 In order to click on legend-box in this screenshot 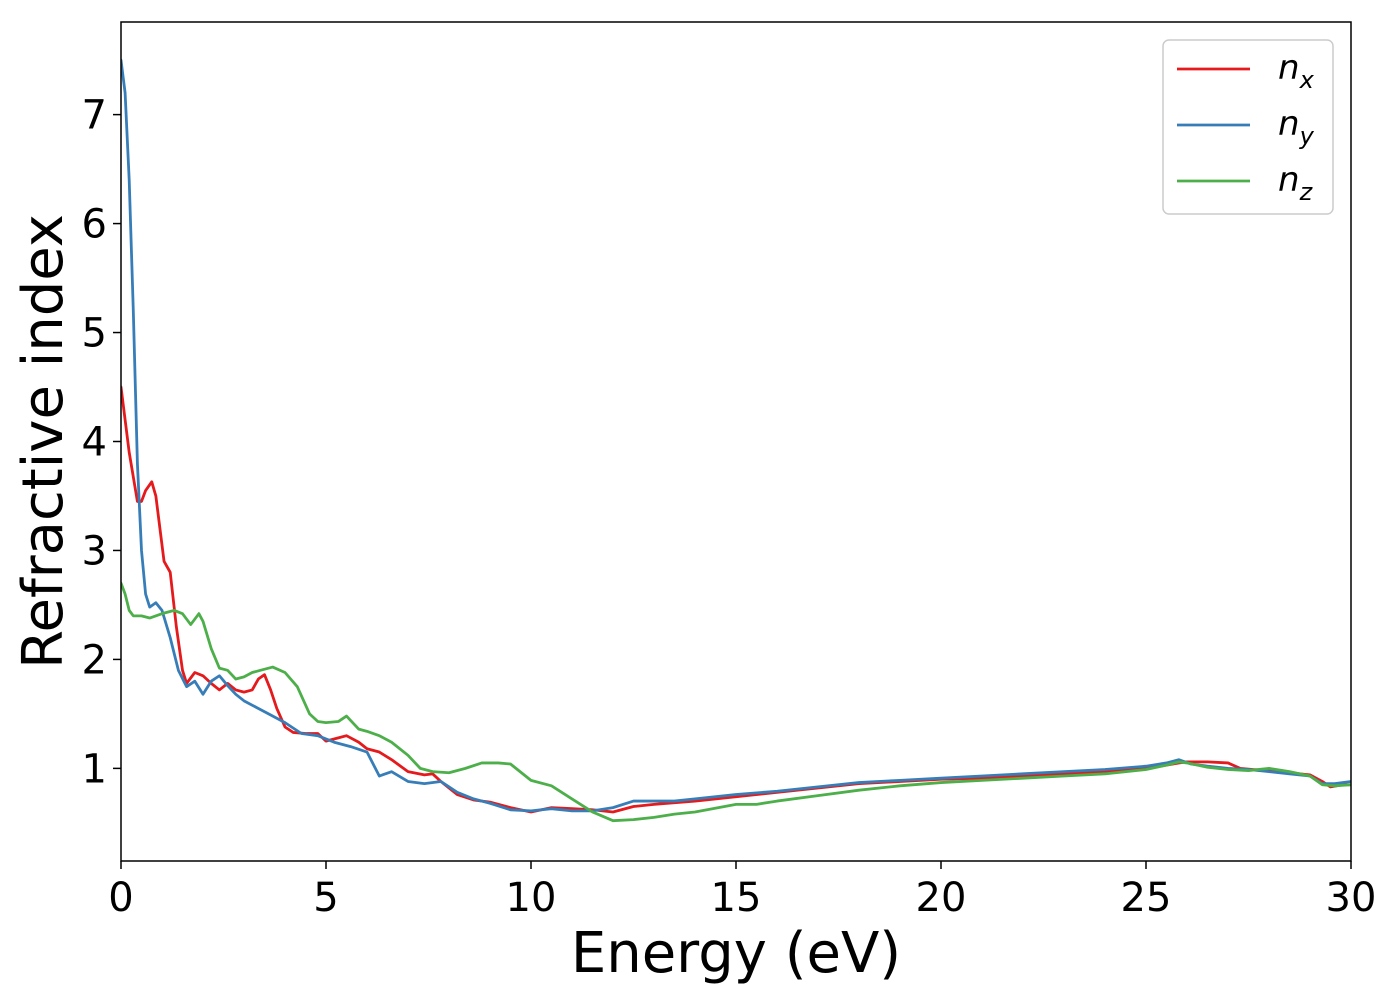, I will do `click(1248, 127)`.